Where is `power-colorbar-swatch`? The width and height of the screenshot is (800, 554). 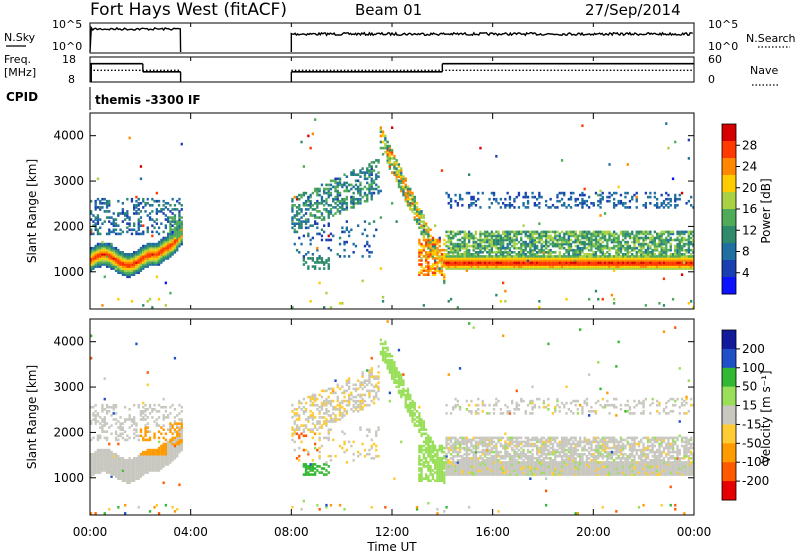
power-colorbar-swatch is located at coordinates (729, 235).